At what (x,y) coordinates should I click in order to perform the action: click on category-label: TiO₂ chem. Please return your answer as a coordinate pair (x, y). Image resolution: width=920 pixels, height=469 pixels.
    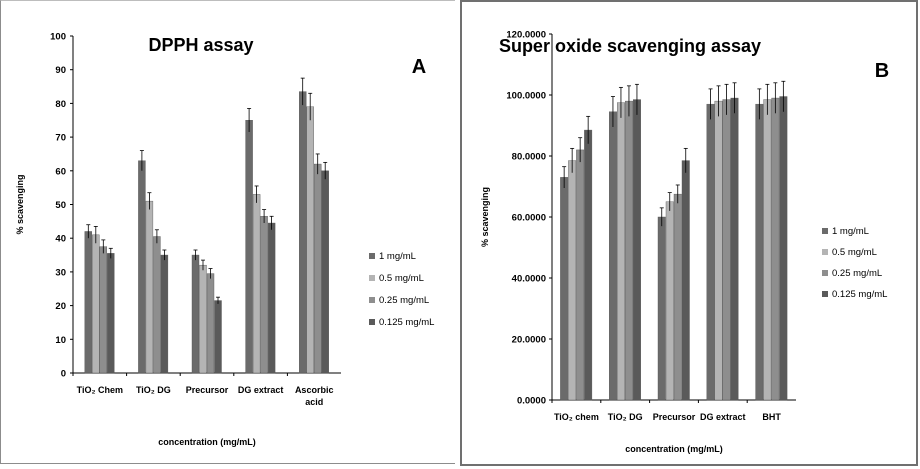
    Looking at the image, I should click on (576, 417).